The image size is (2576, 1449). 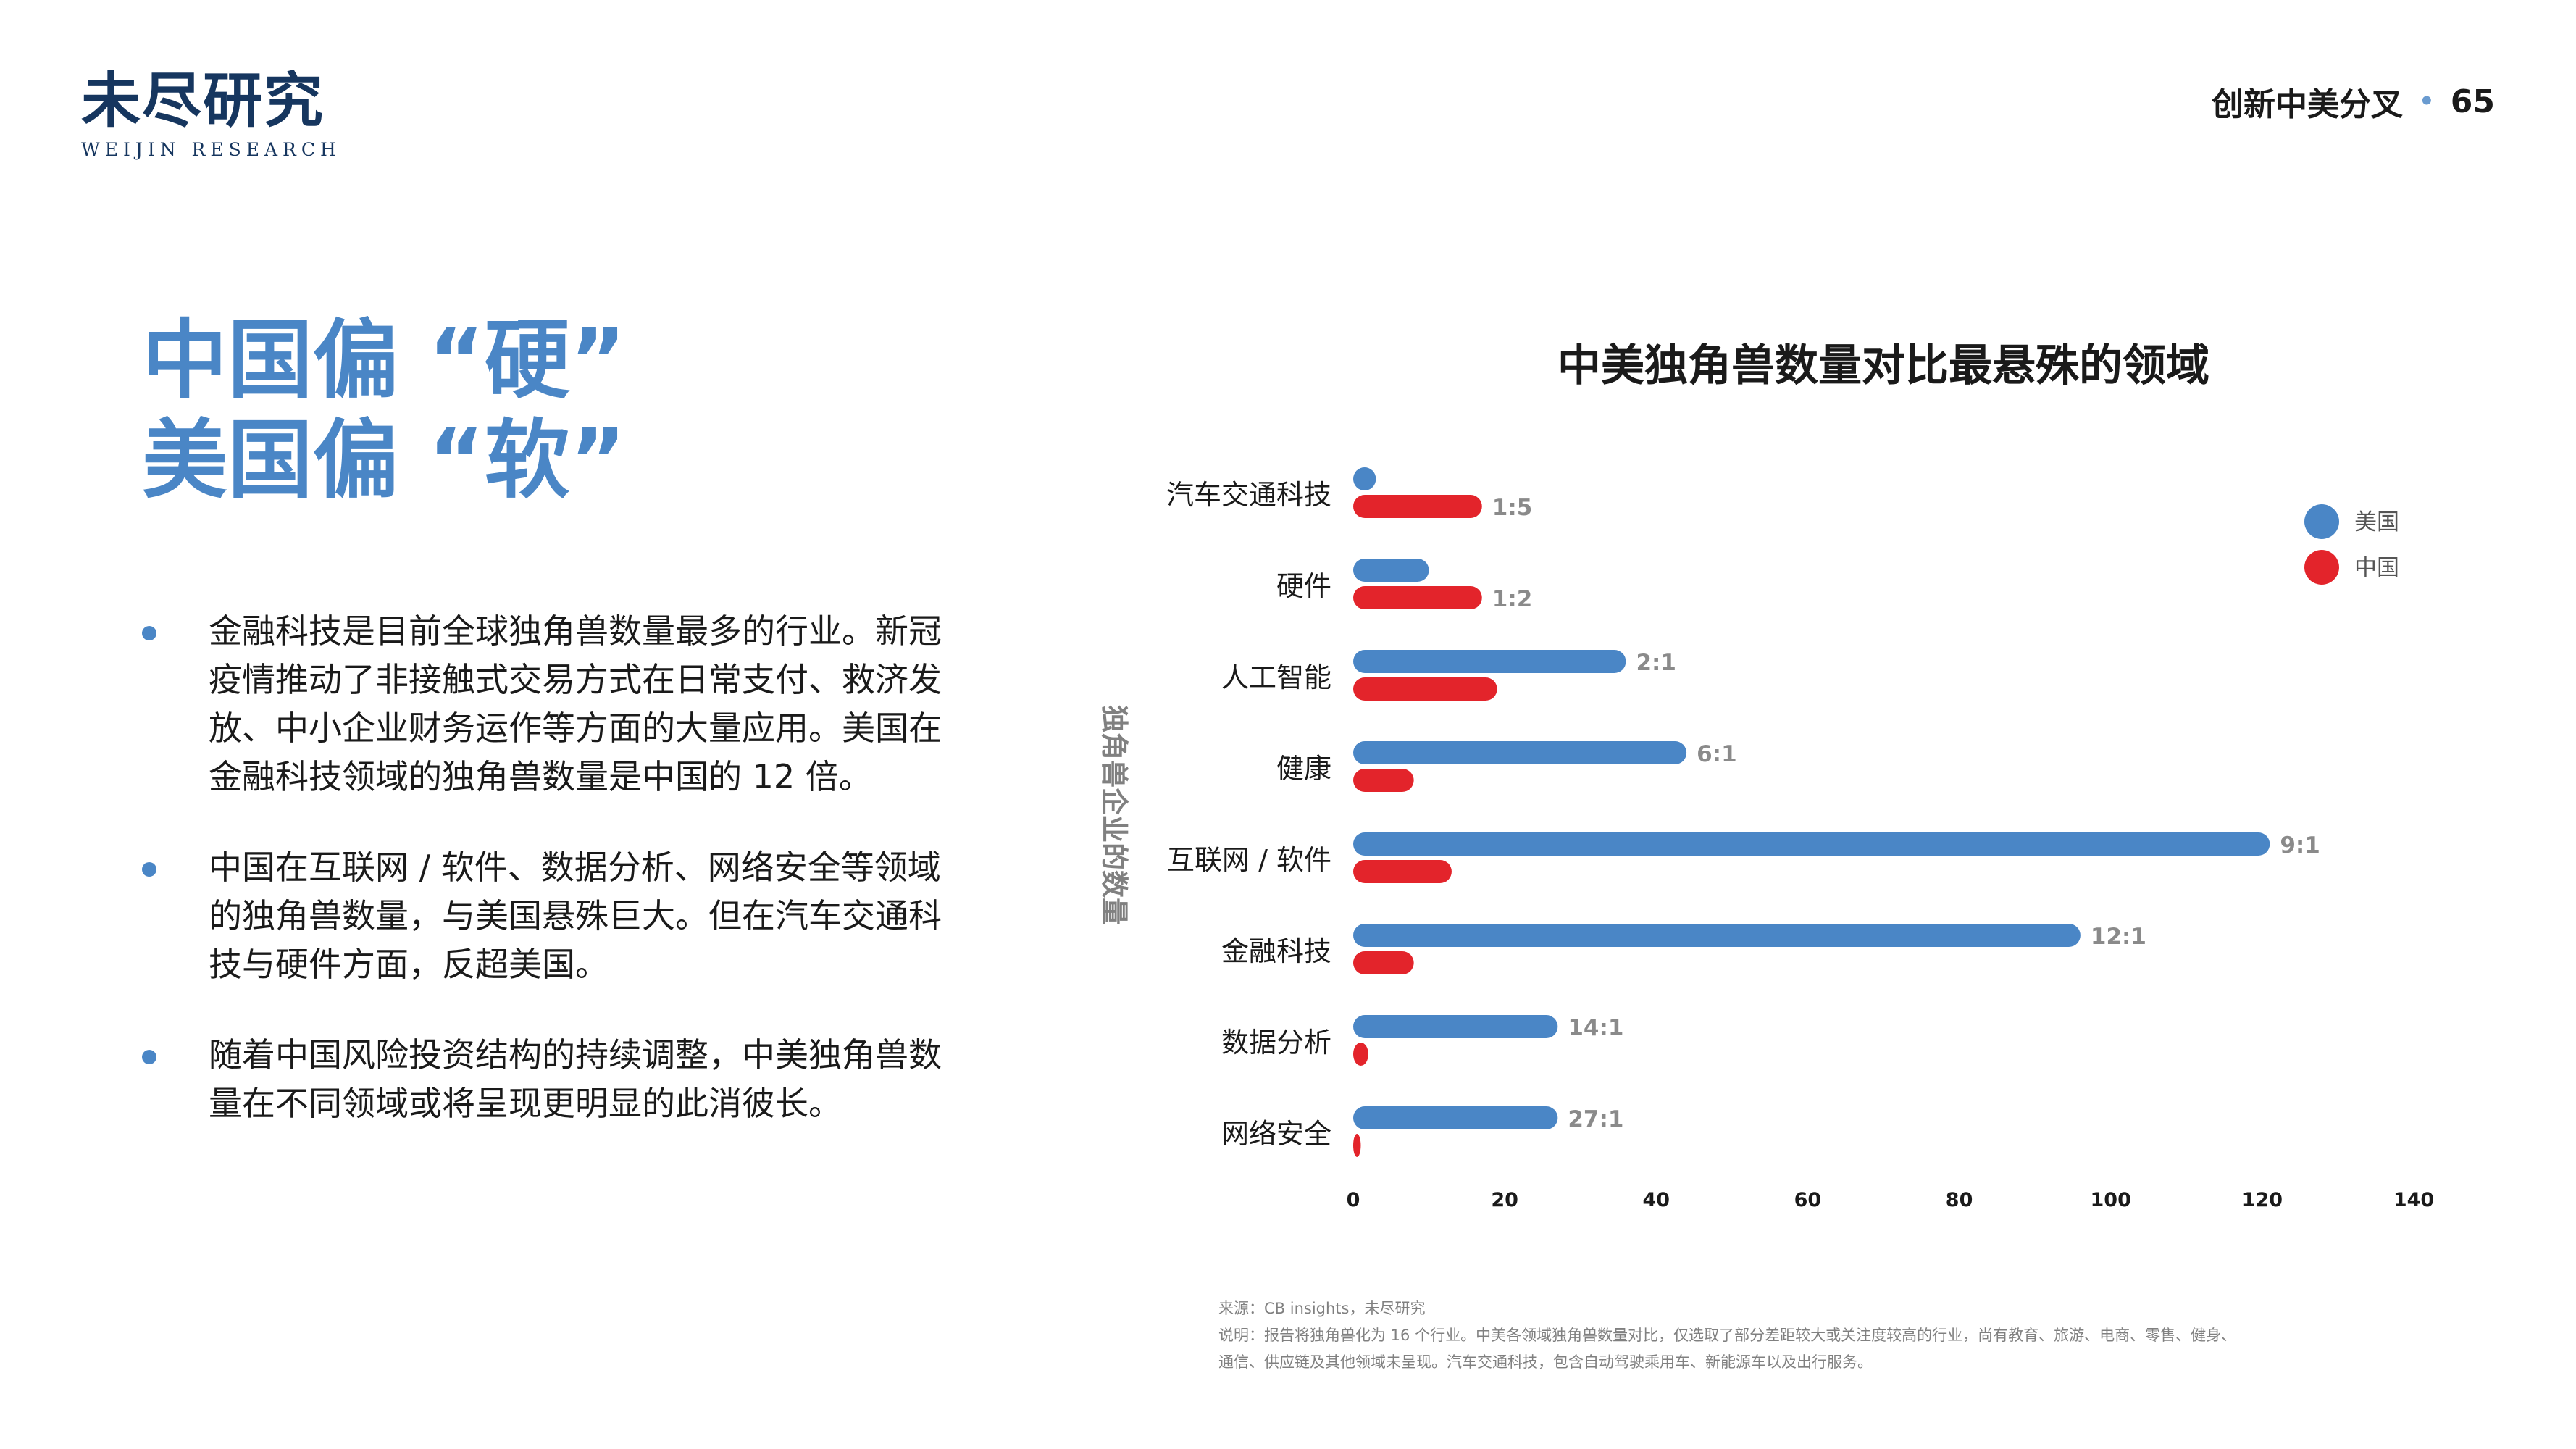 I want to click on category-label: 汽车交通科技, so click(x=1248, y=495).